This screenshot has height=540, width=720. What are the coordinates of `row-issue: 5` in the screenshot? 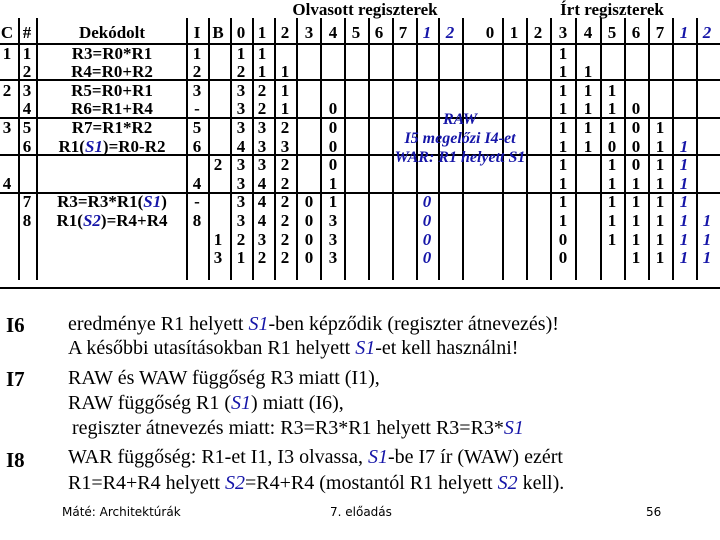 It's located at (197, 127).